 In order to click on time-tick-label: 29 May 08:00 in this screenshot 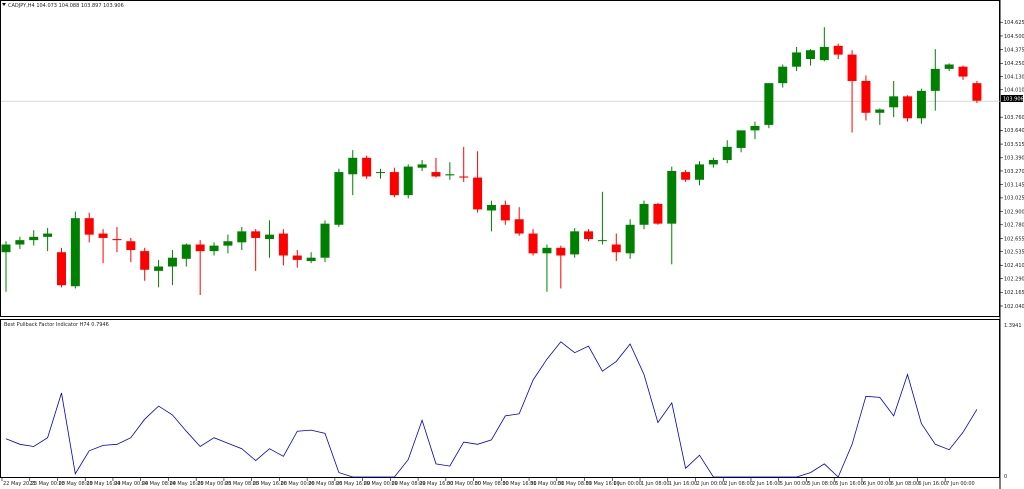, I will do `click(408, 484)`.